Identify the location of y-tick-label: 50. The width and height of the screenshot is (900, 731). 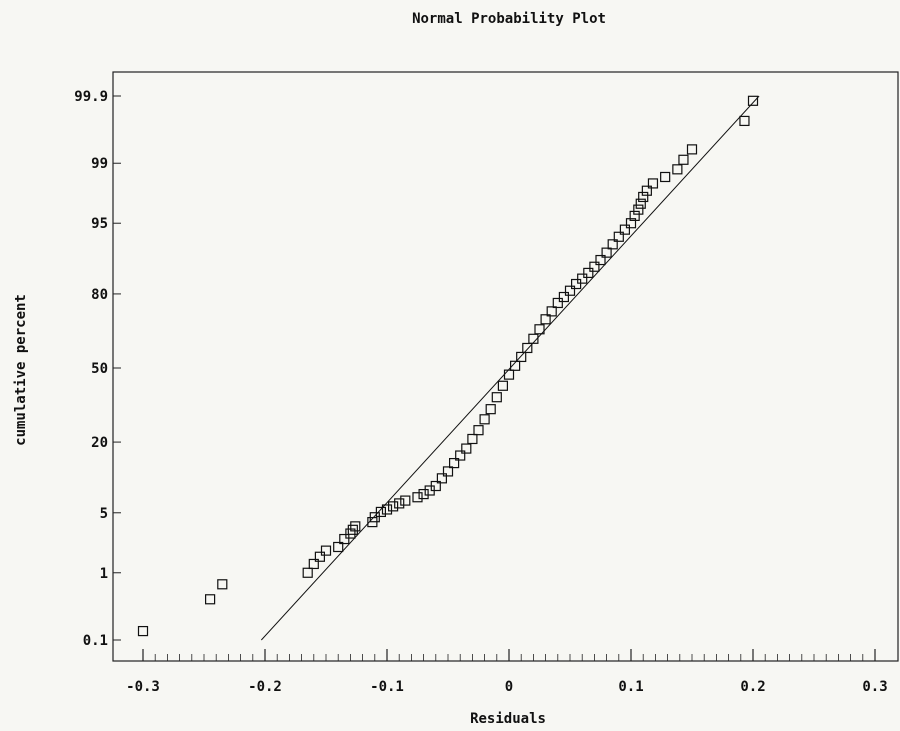
(99, 369).